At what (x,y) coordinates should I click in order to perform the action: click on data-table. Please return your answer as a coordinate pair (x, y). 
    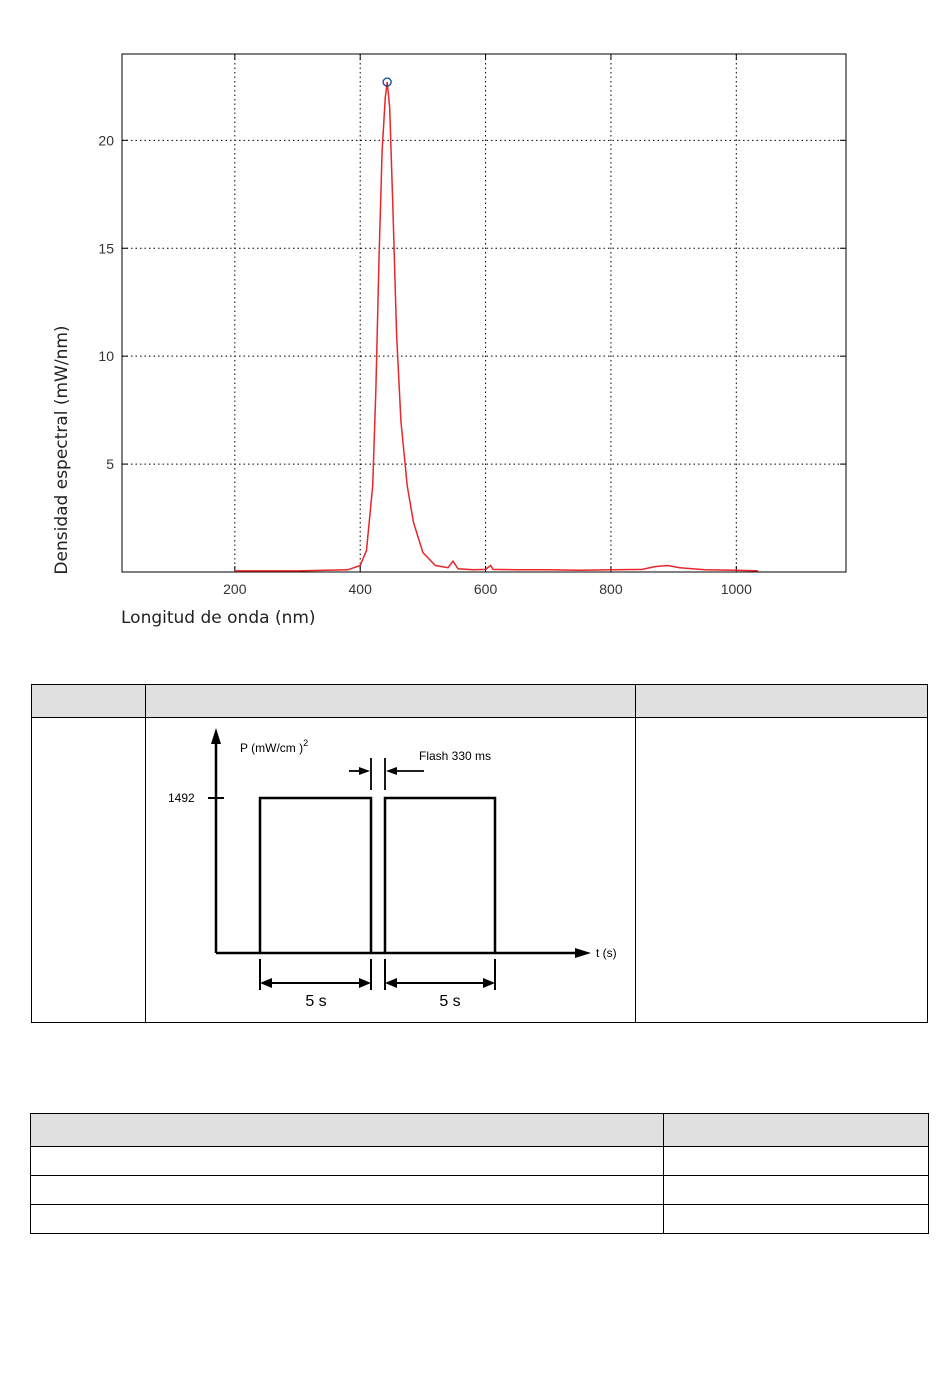
    Looking at the image, I should click on (479, 1173).